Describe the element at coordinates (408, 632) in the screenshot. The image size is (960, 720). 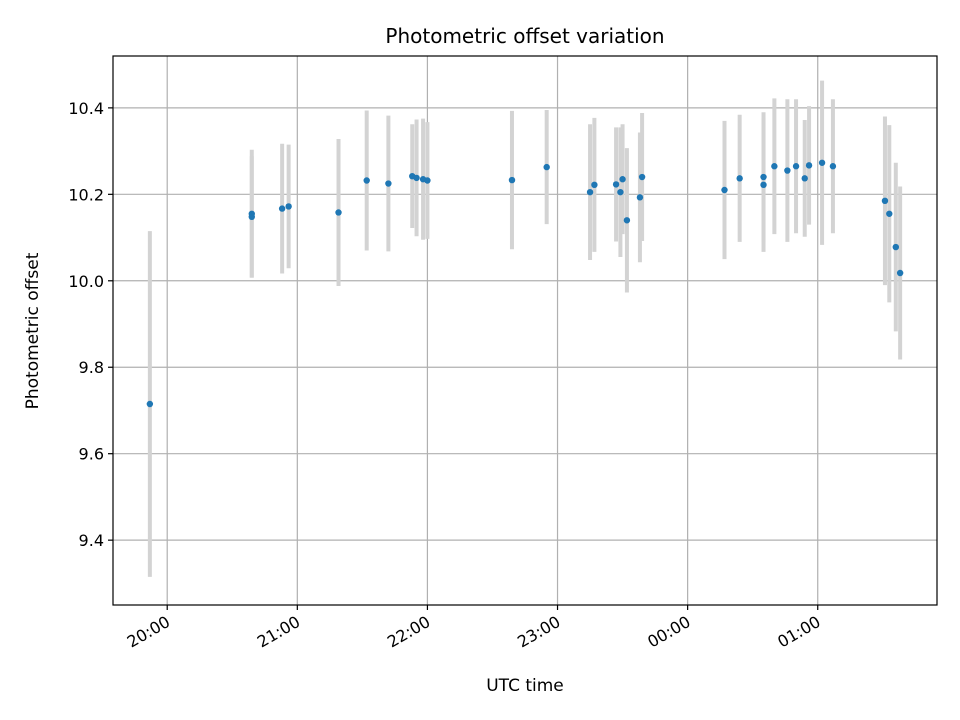
I see `x-tick-label: 22:00` at that location.